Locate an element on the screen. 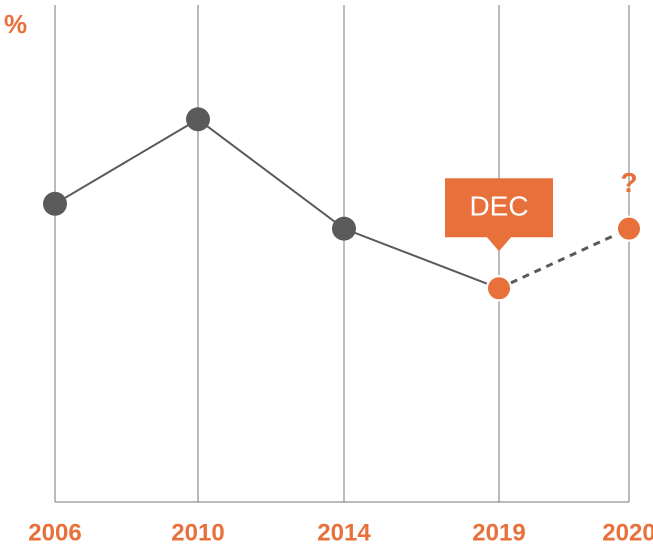 The width and height of the screenshot is (653, 550). x-tick-label: 2019 is located at coordinates (498, 532).